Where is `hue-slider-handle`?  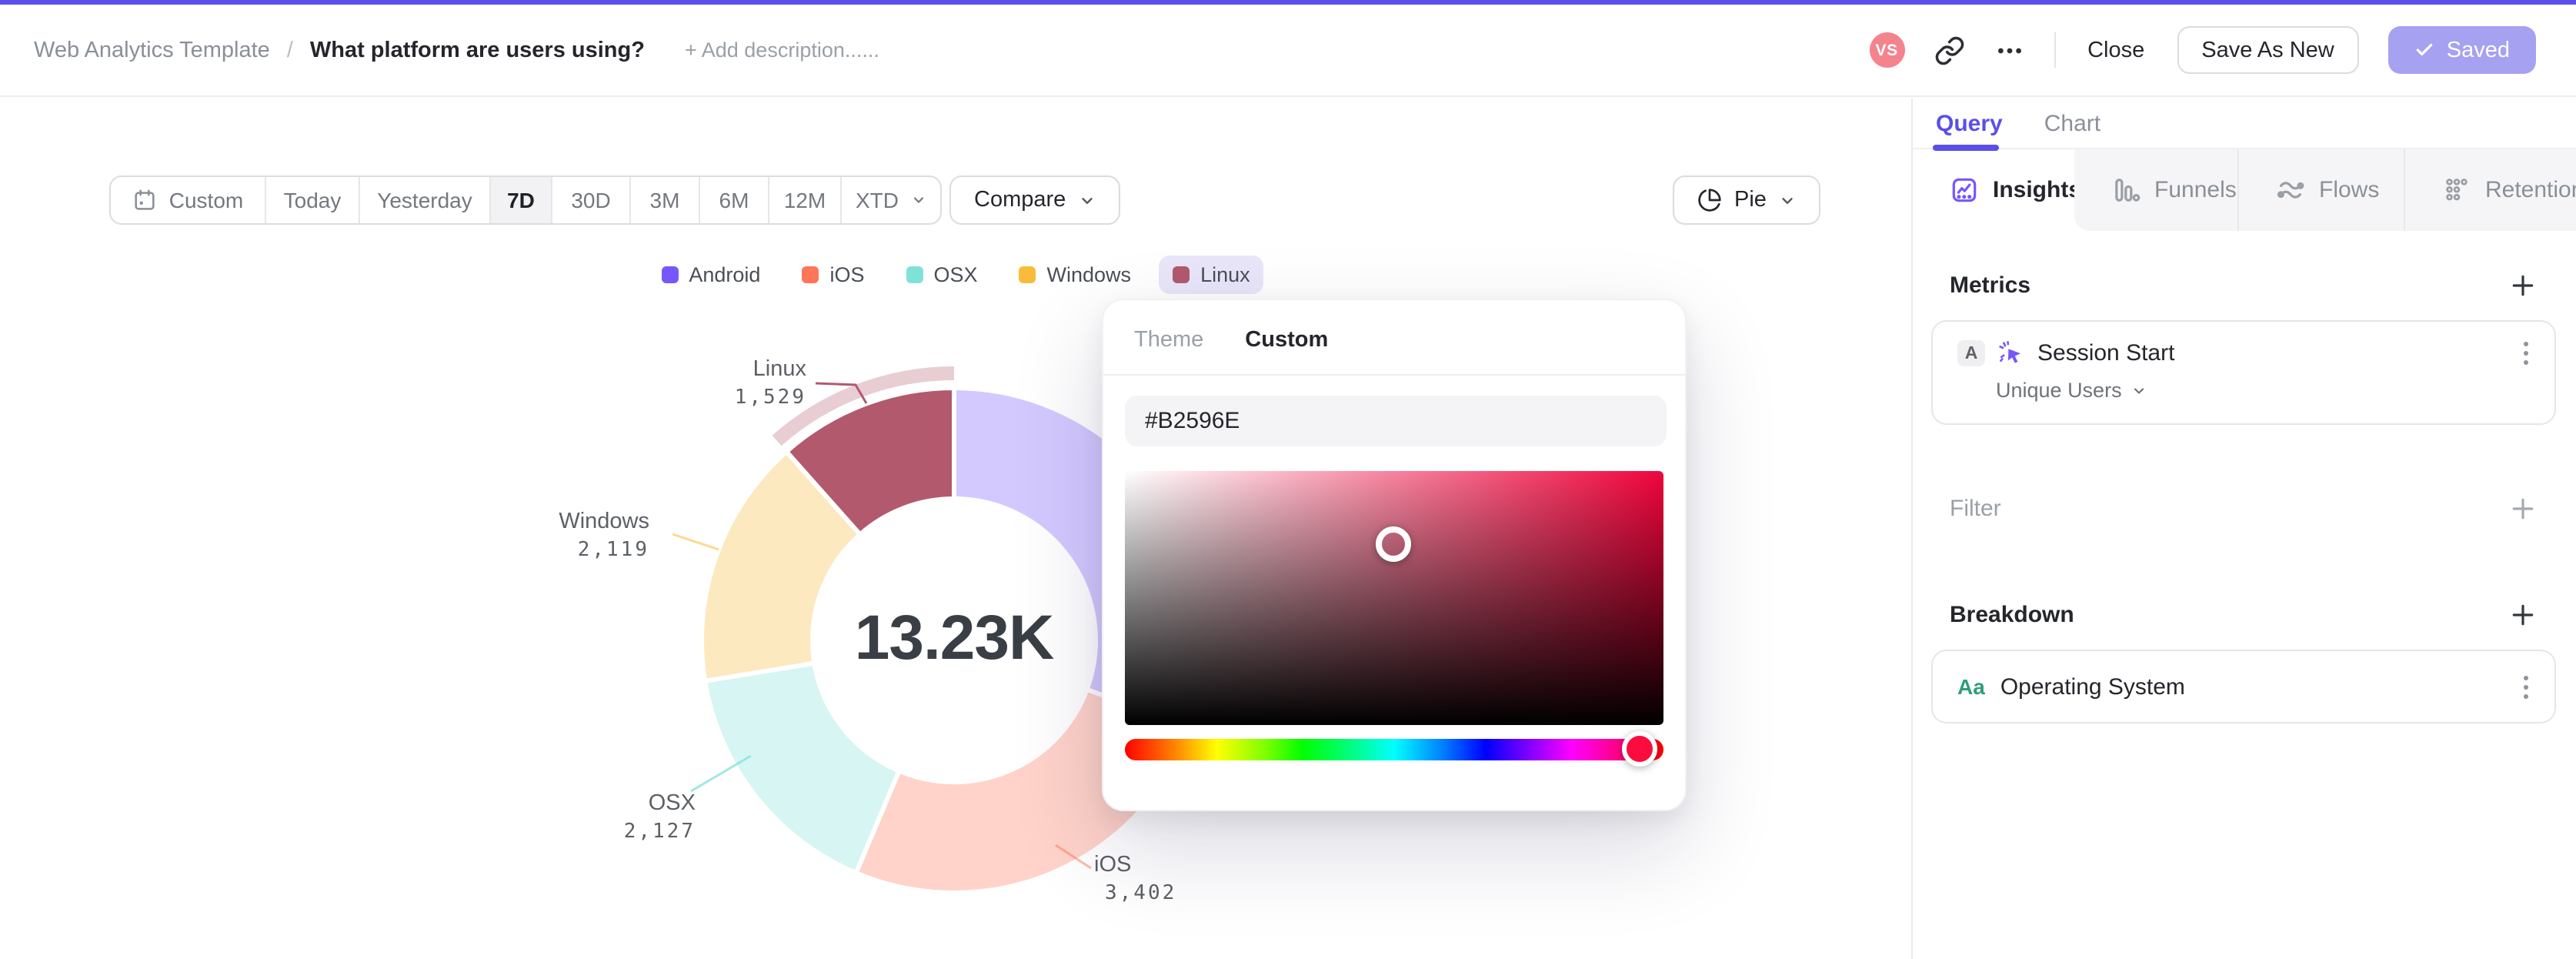 hue-slider-handle is located at coordinates (1640, 749).